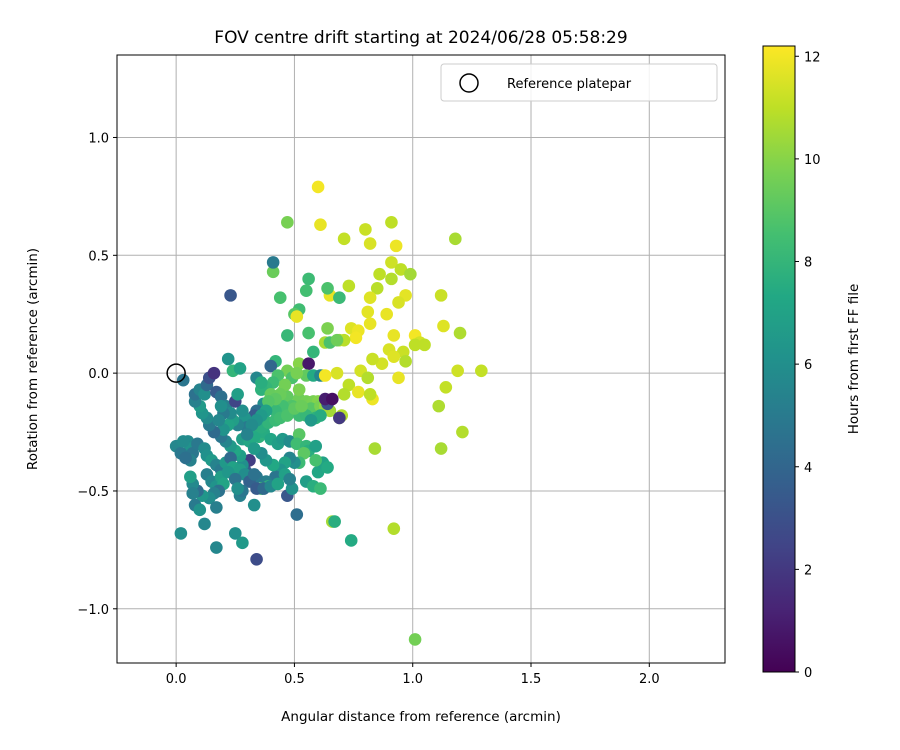 The image size is (900, 750). I want to click on y-tick-label: 0.5, so click(98, 256).